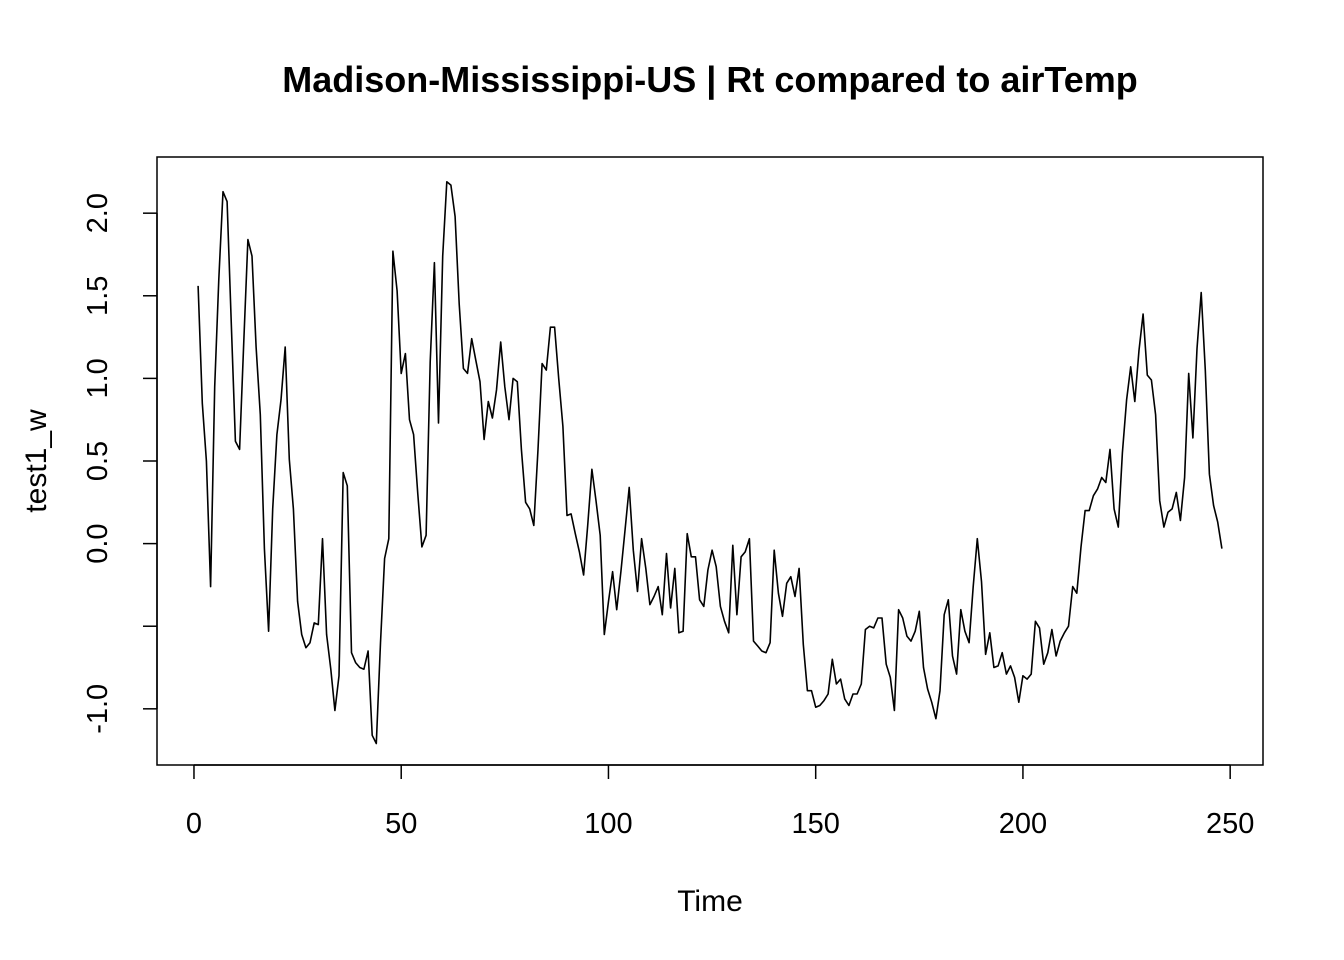 The width and height of the screenshot is (1344, 960). I want to click on x-tick-label: 250, so click(1230, 824).